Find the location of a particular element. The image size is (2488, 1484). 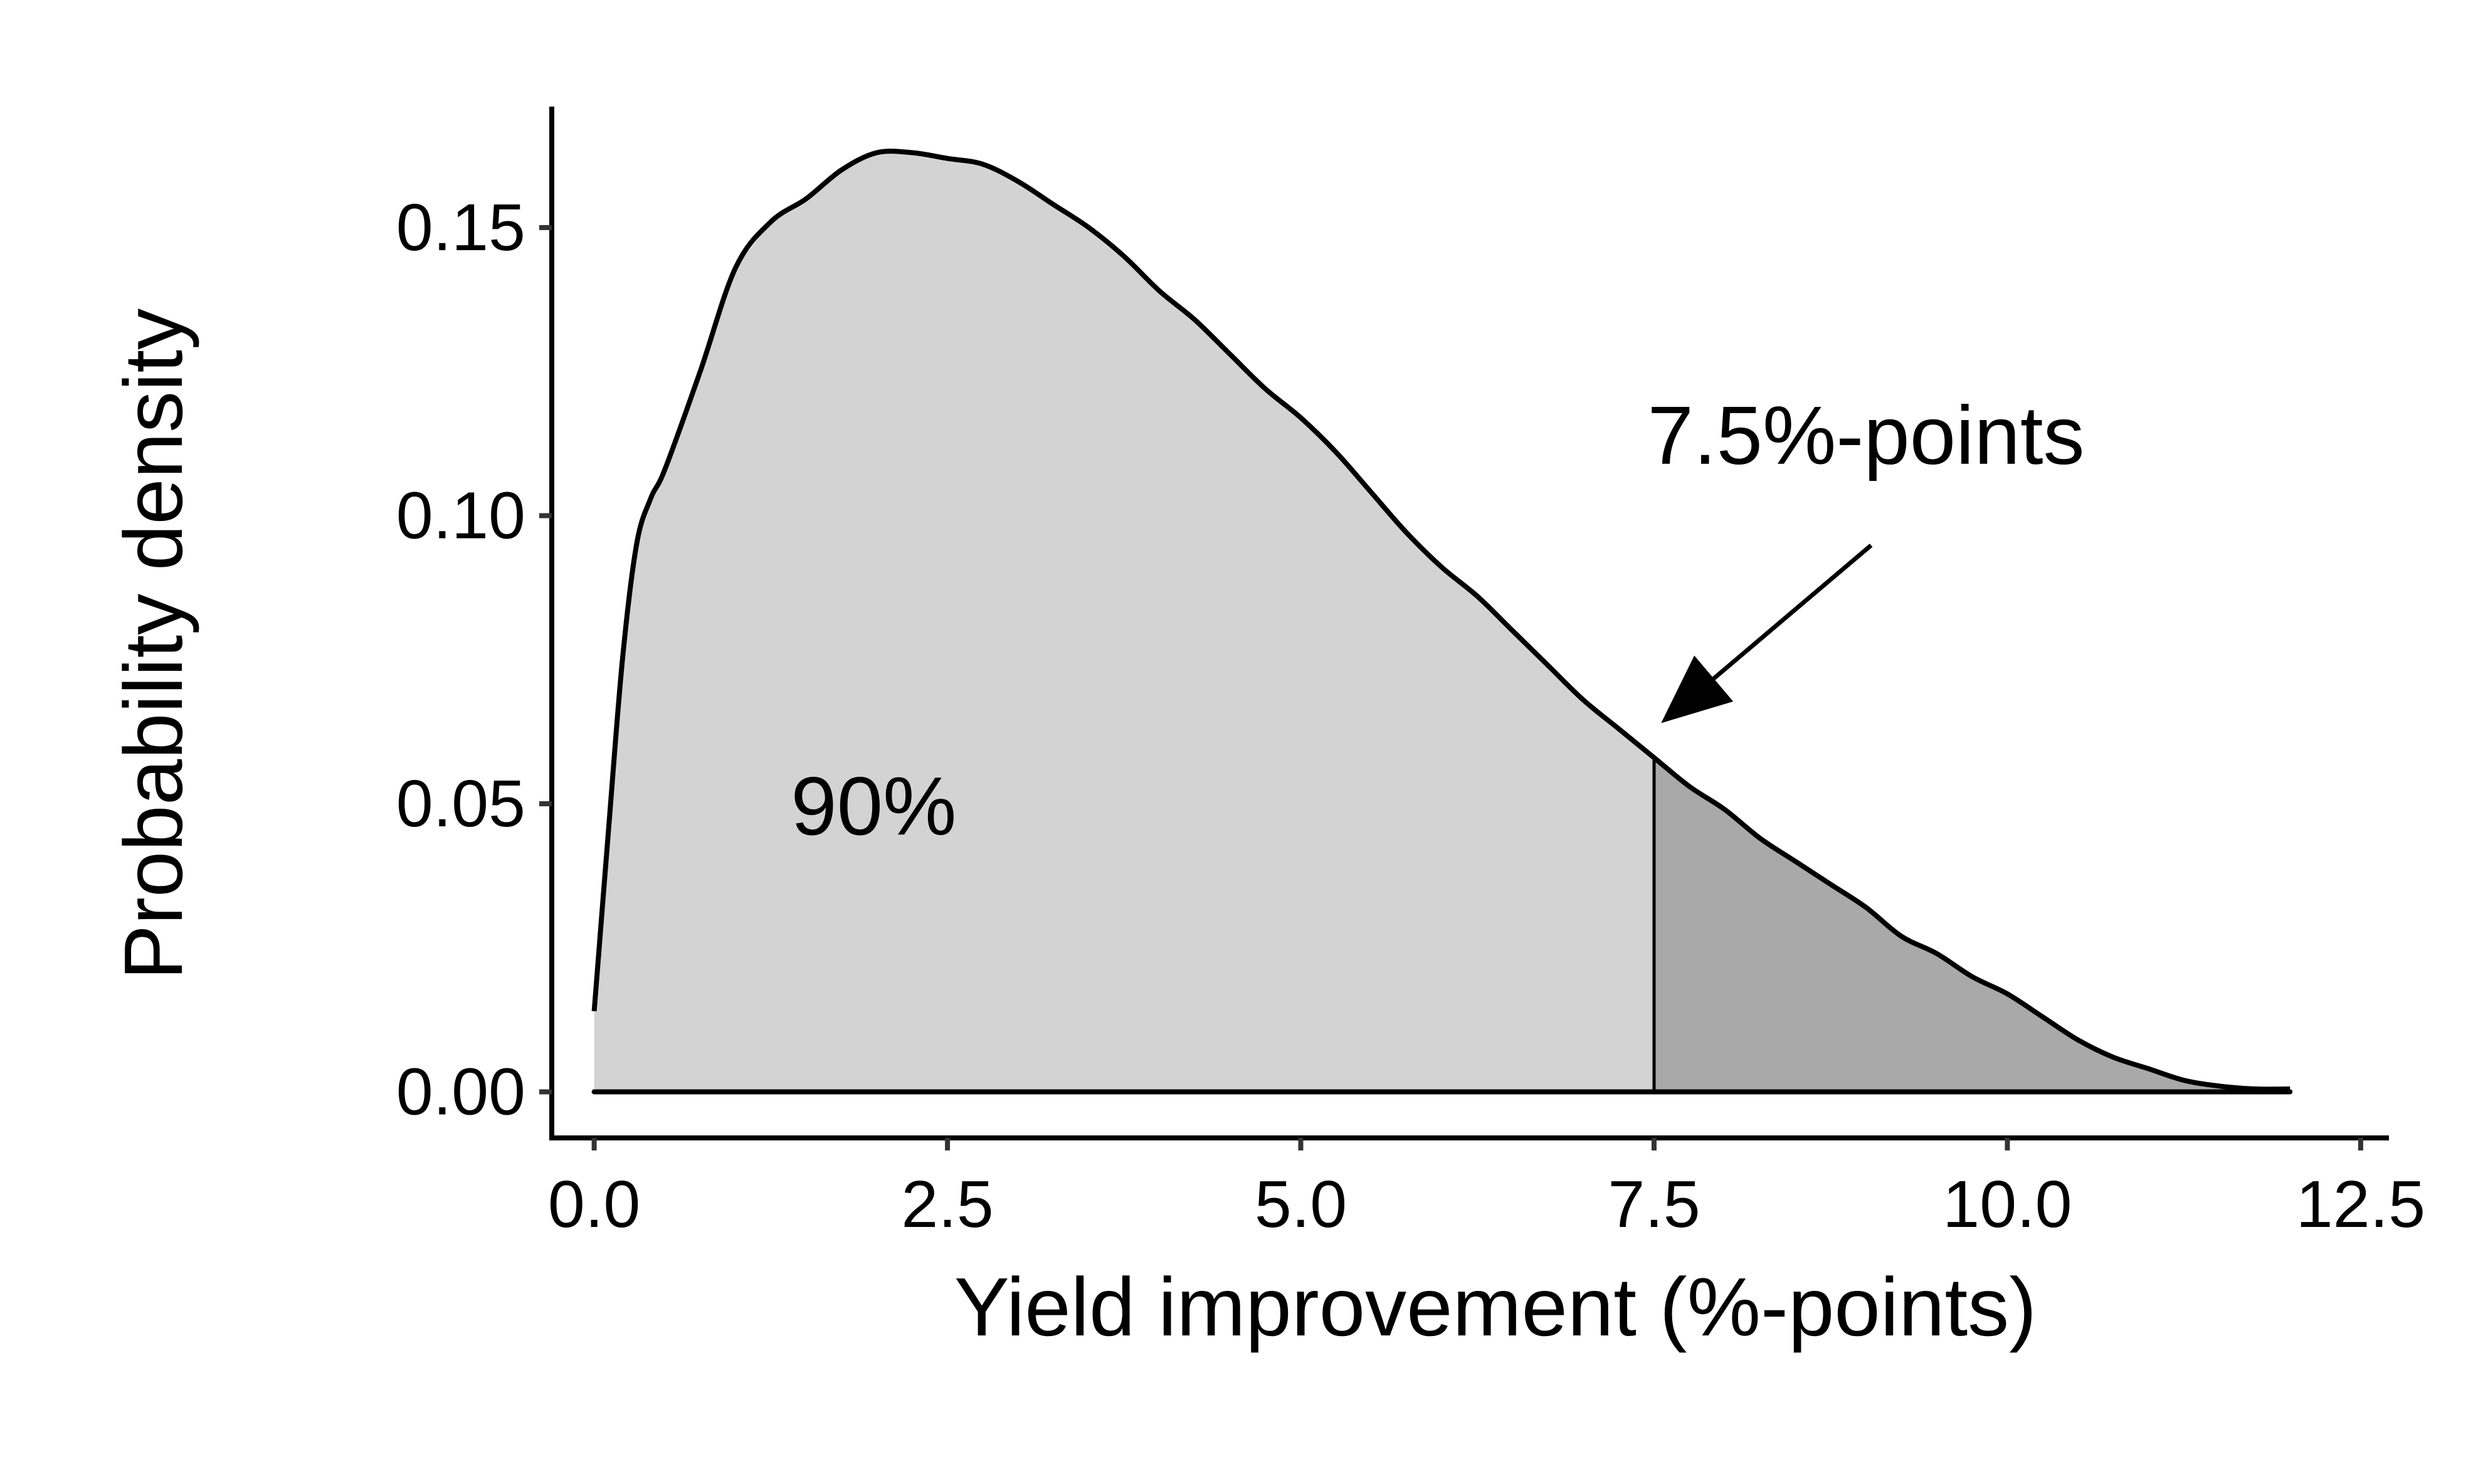

x-tick-label: 7.5 is located at coordinates (1654, 1204).